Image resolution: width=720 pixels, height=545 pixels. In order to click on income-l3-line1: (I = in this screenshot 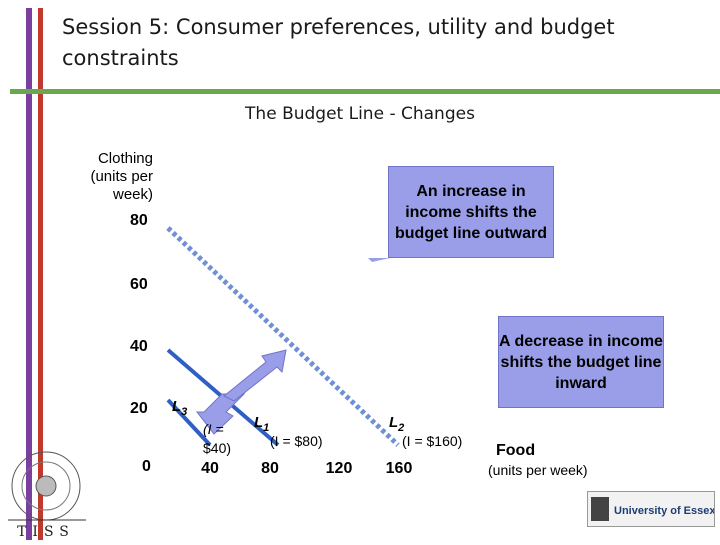, I will do `click(213, 429)`.